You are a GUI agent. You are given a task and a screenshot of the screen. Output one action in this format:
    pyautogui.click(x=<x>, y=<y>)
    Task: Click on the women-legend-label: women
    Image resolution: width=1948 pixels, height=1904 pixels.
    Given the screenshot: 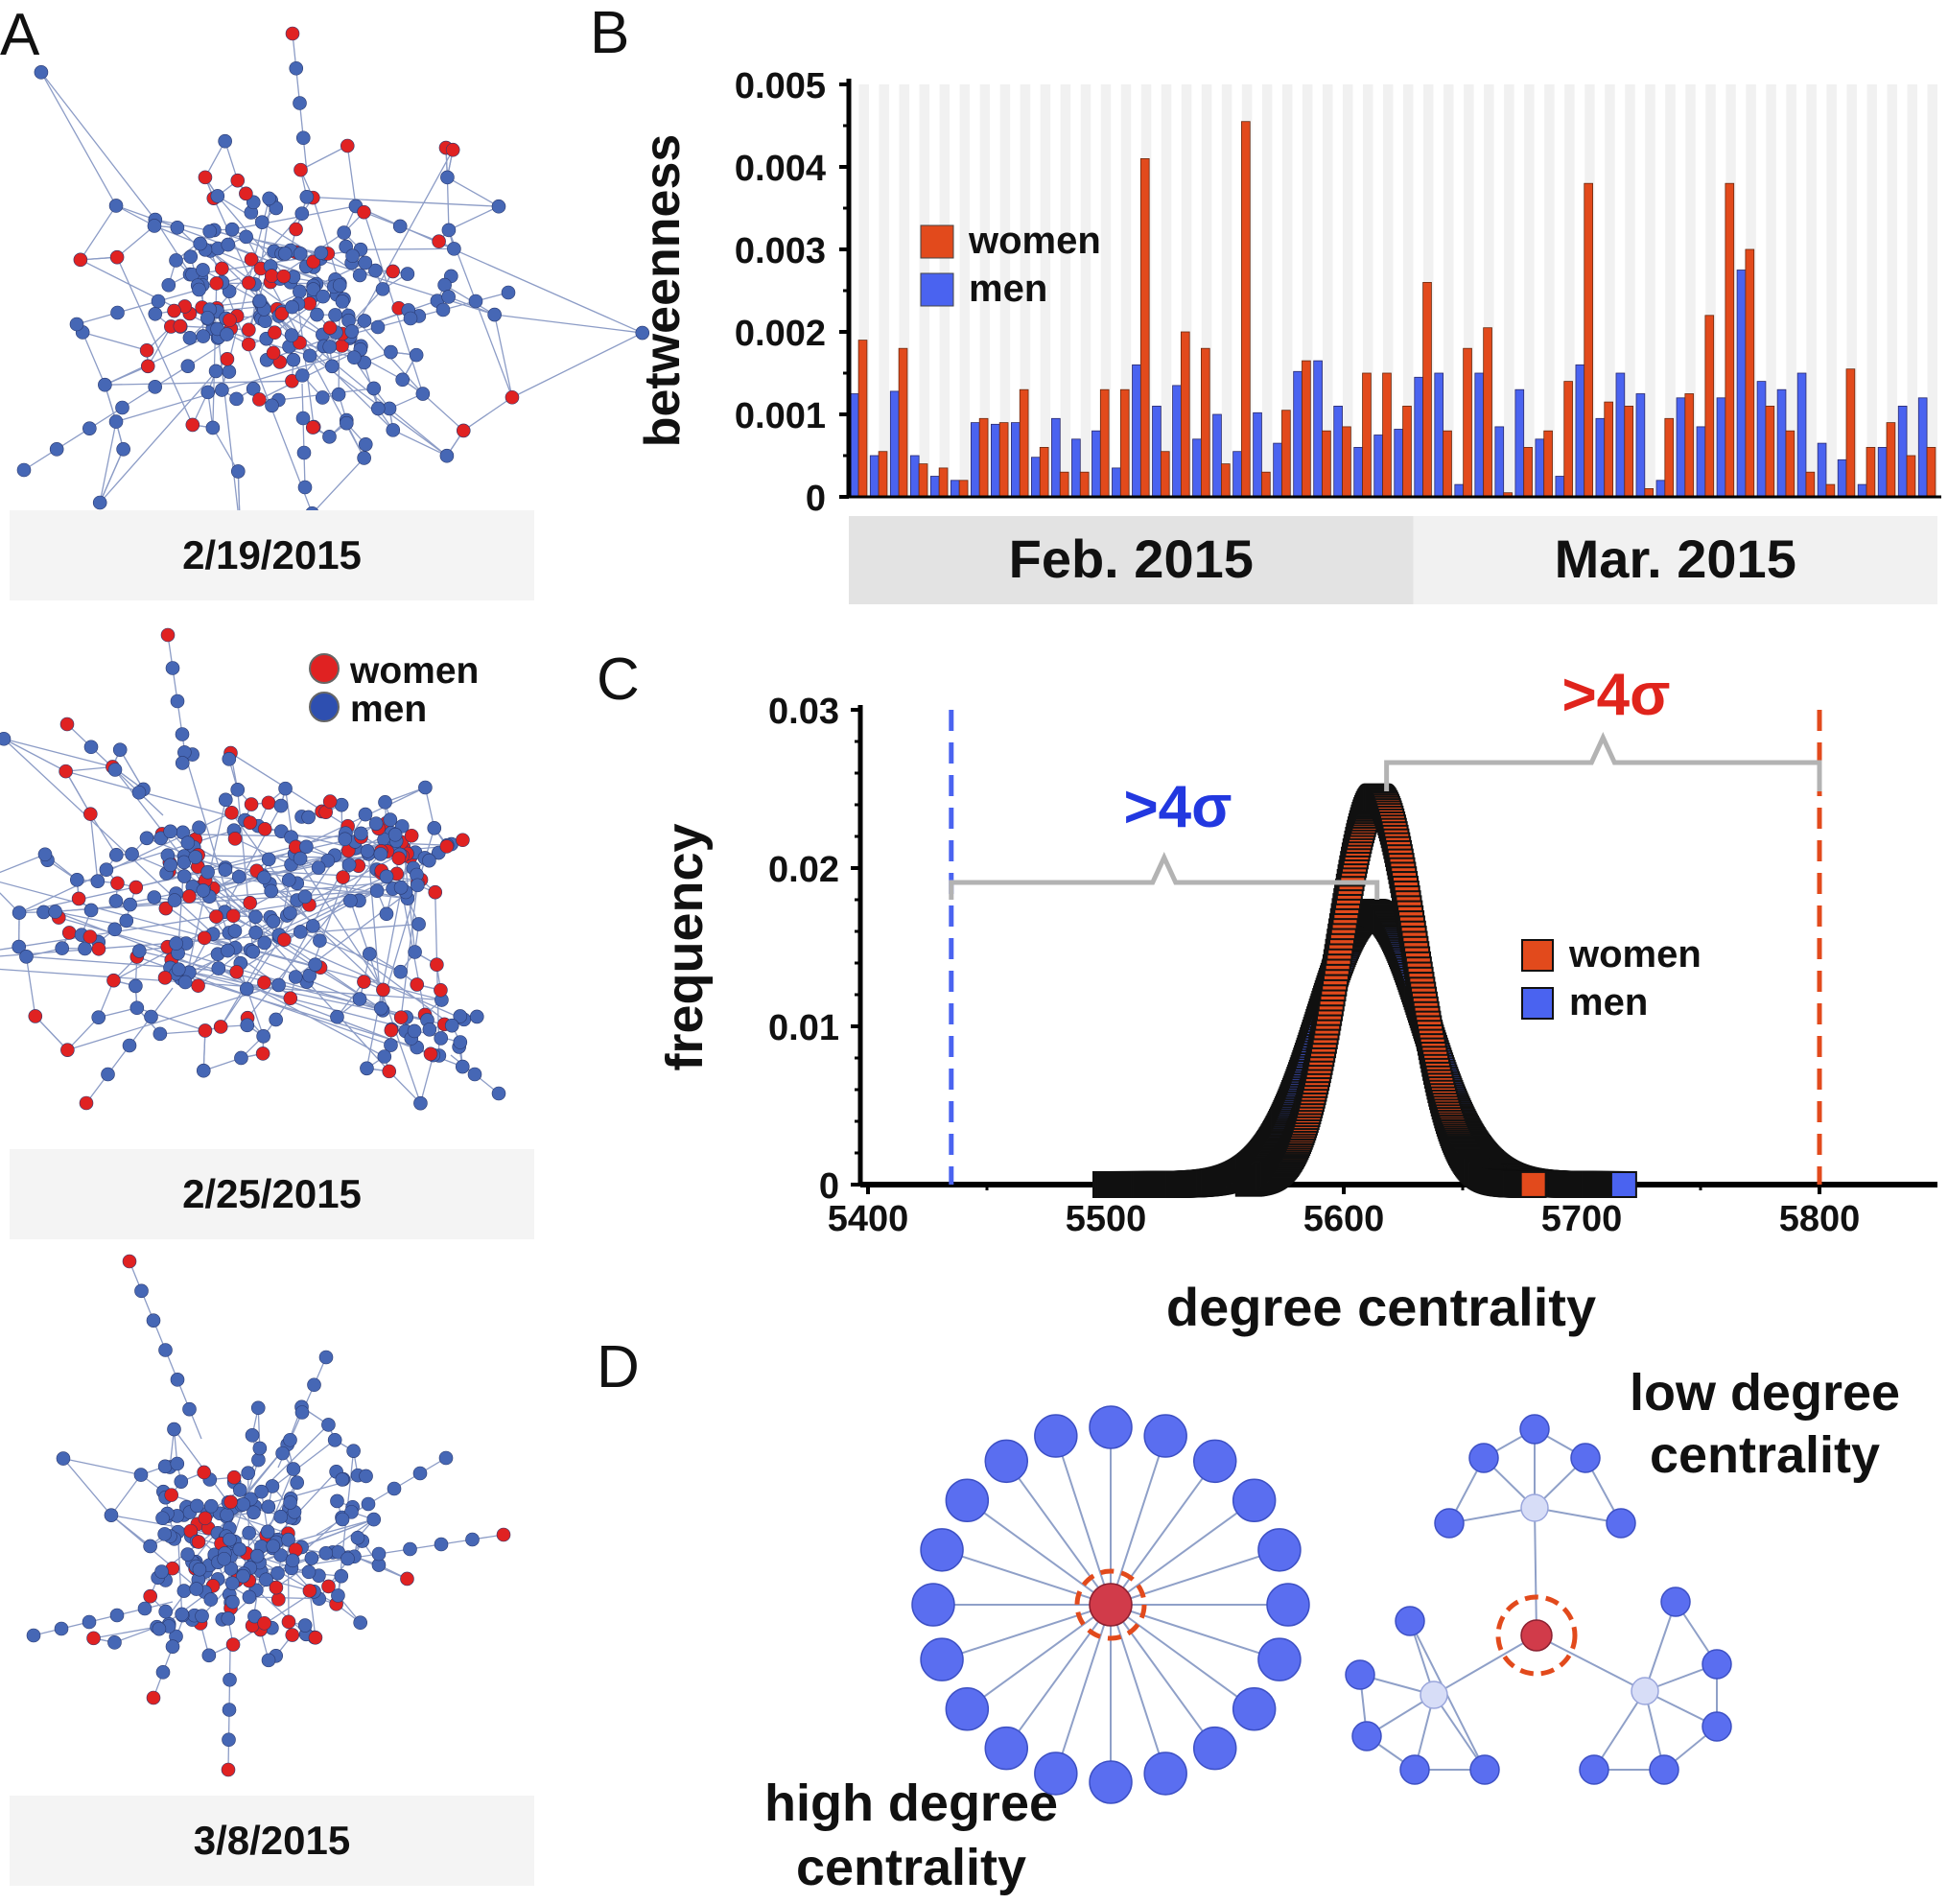 What is the action you would take?
    pyautogui.click(x=414, y=671)
    